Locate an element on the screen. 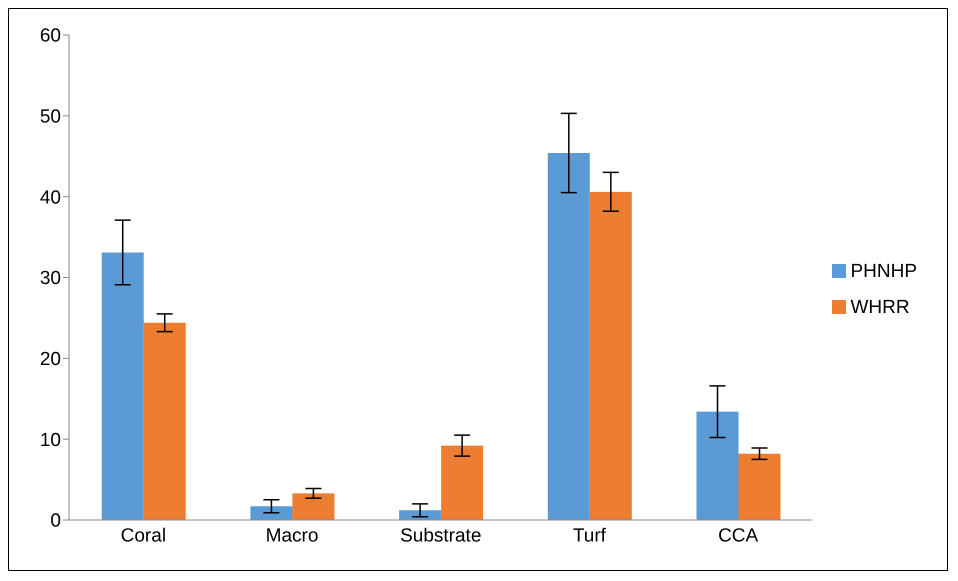  x-tick-label: Substrate is located at coordinates (441, 535).